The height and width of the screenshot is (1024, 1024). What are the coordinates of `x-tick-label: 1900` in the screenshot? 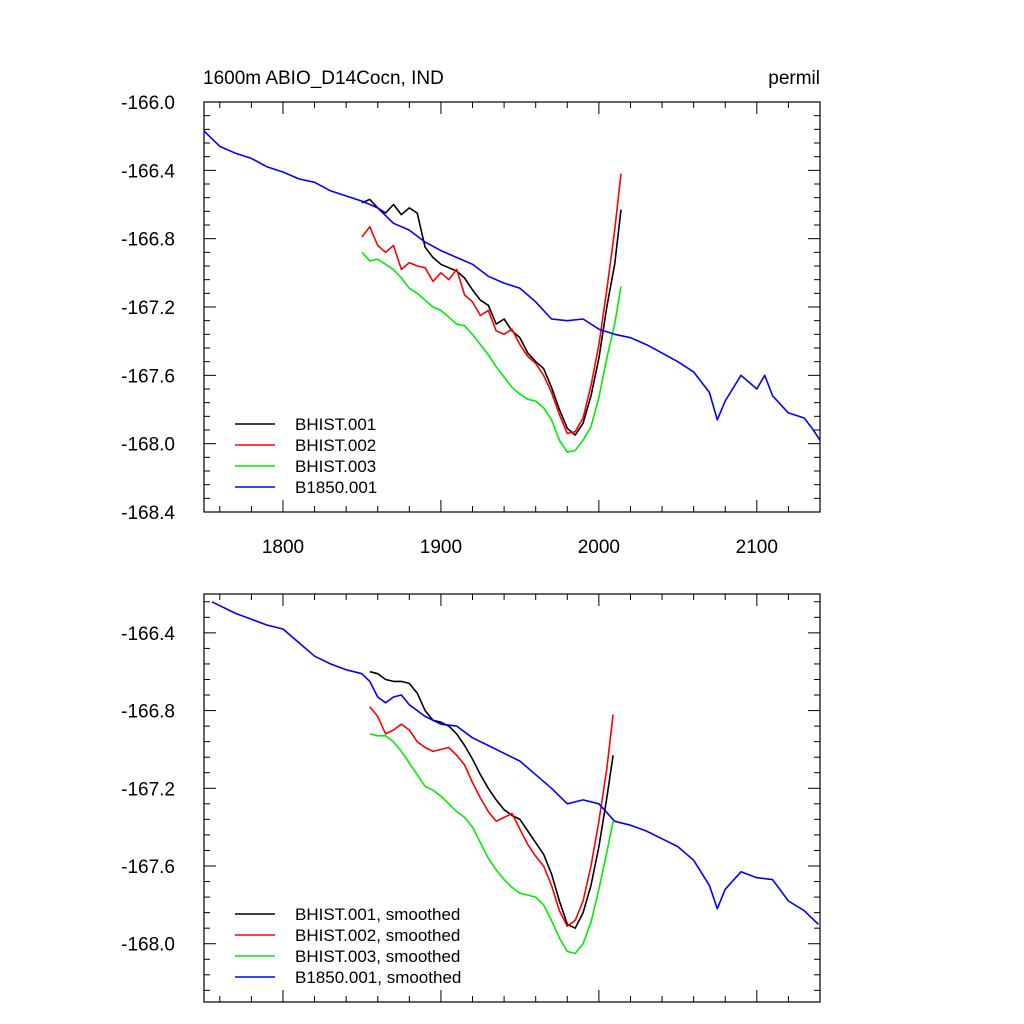 It's located at (441, 547).